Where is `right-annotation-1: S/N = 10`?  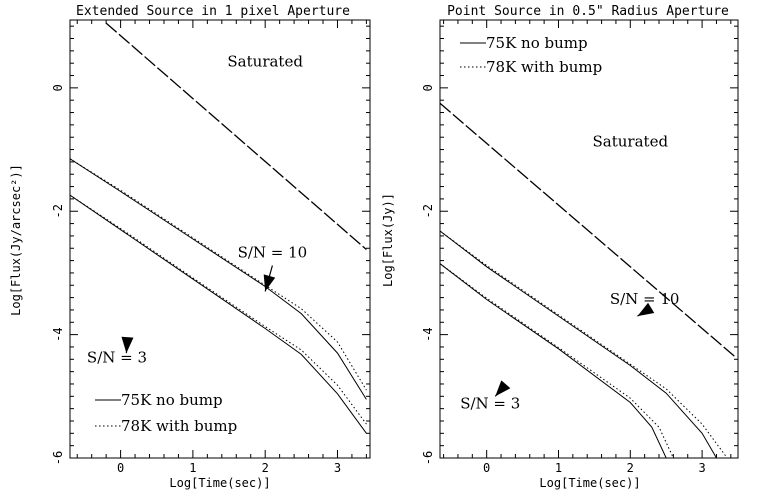
right-annotation-1: S/N = 10 is located at coordinates (645, 299).